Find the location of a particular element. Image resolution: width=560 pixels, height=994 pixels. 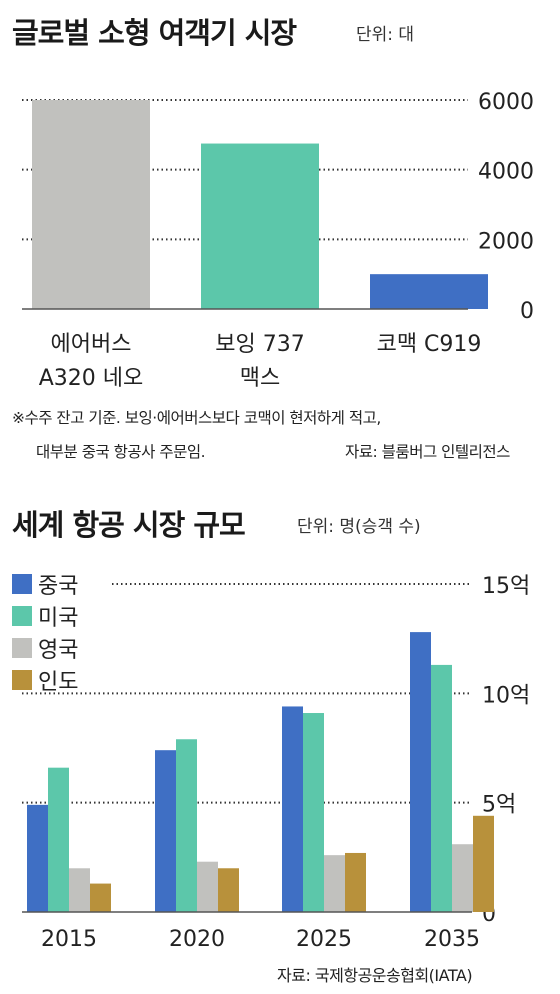

chart1-xtick-label: 에어버스 is located at coordinates (91, 344).